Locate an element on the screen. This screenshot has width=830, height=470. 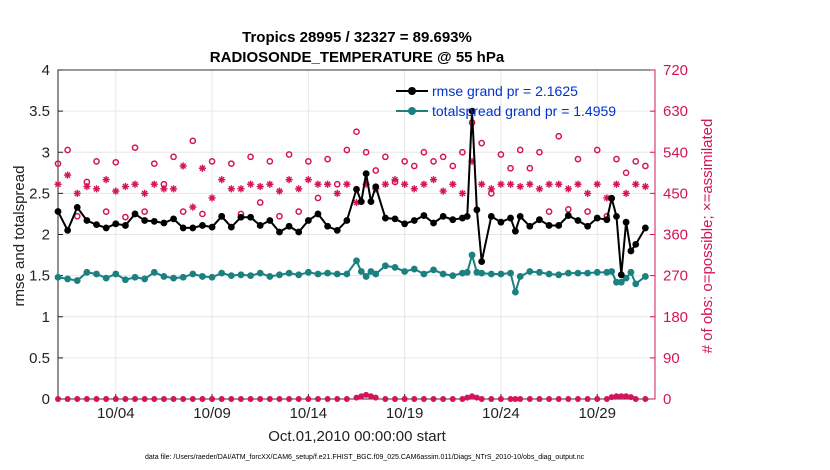
y-tick-label: 3.5 is located at coordinates (39, 111).